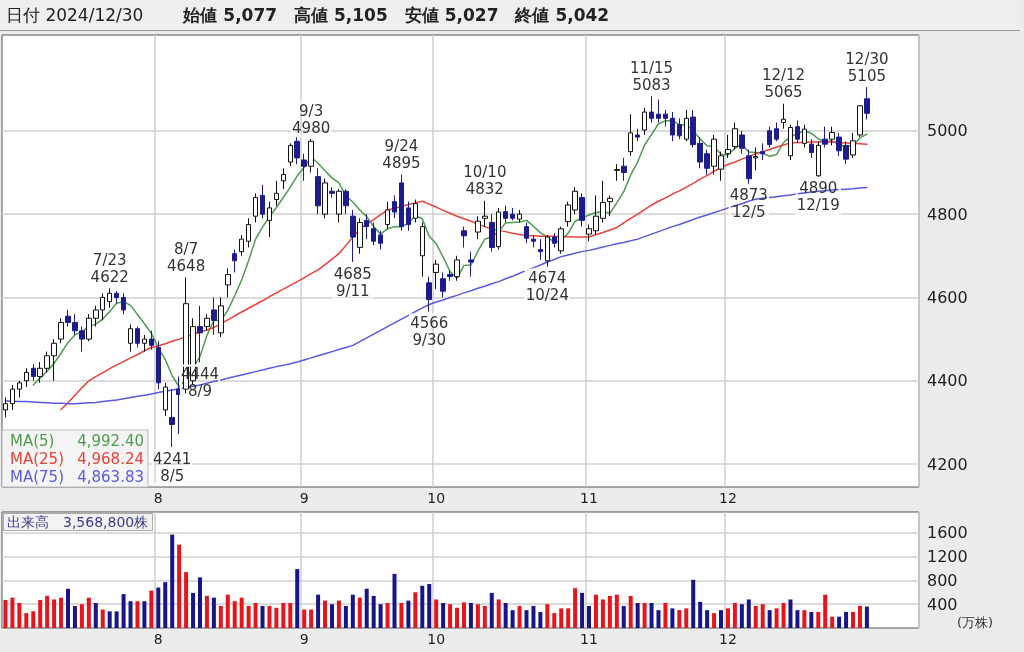 Image resolution: width=1024 pixels, height=652 pixels. Describe the element at coordinates (942, 580) in the screenshot. I see `y-tick-label: 800` at that location.